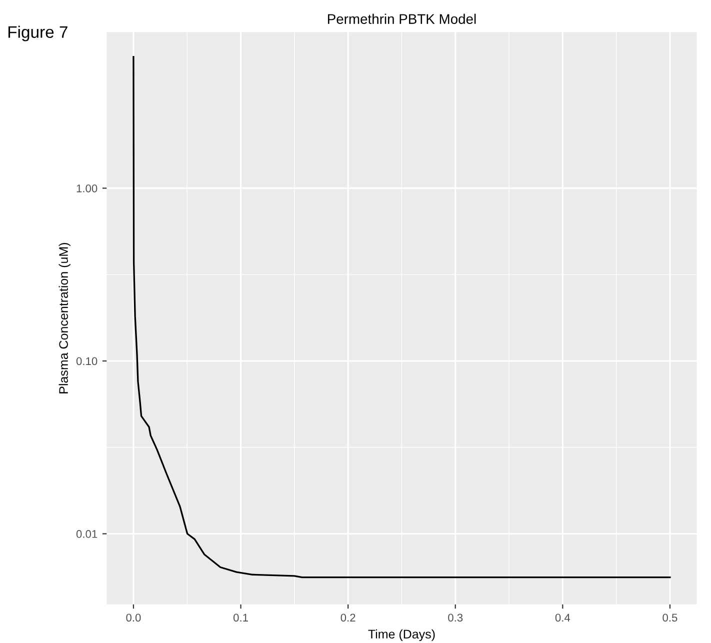  I want to click on x-tick-label: 0.1, so click(240, 618).